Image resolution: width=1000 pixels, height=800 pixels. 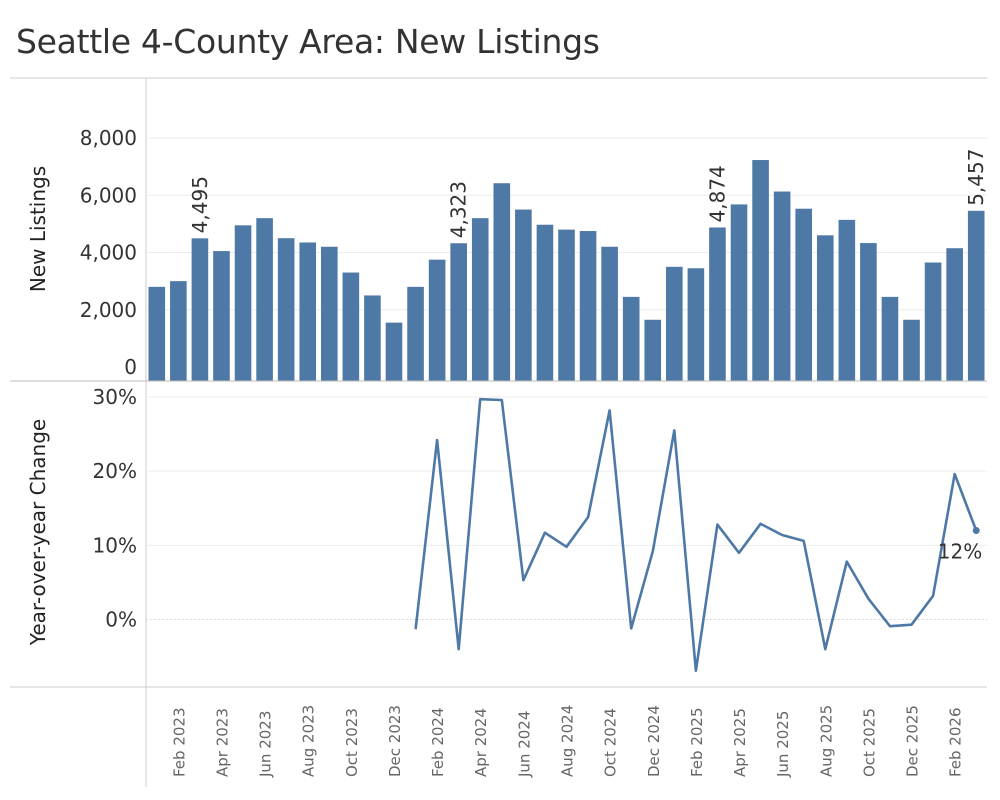 What do you see at coordinates (108, 310) in the screenshot?
I see `bar-y-tick-label: 2,000` at bounding box center [108, 310].